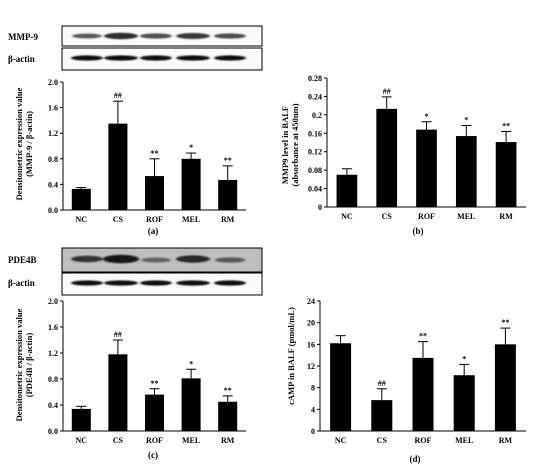 The width and height of the screenshot is (550, 473). What do you see at coordinates (29, 144) in the screenshot?
I see `y-axis-label-a-line2: (MMP-9 / β-actin)` at bounding box center [29, 144].